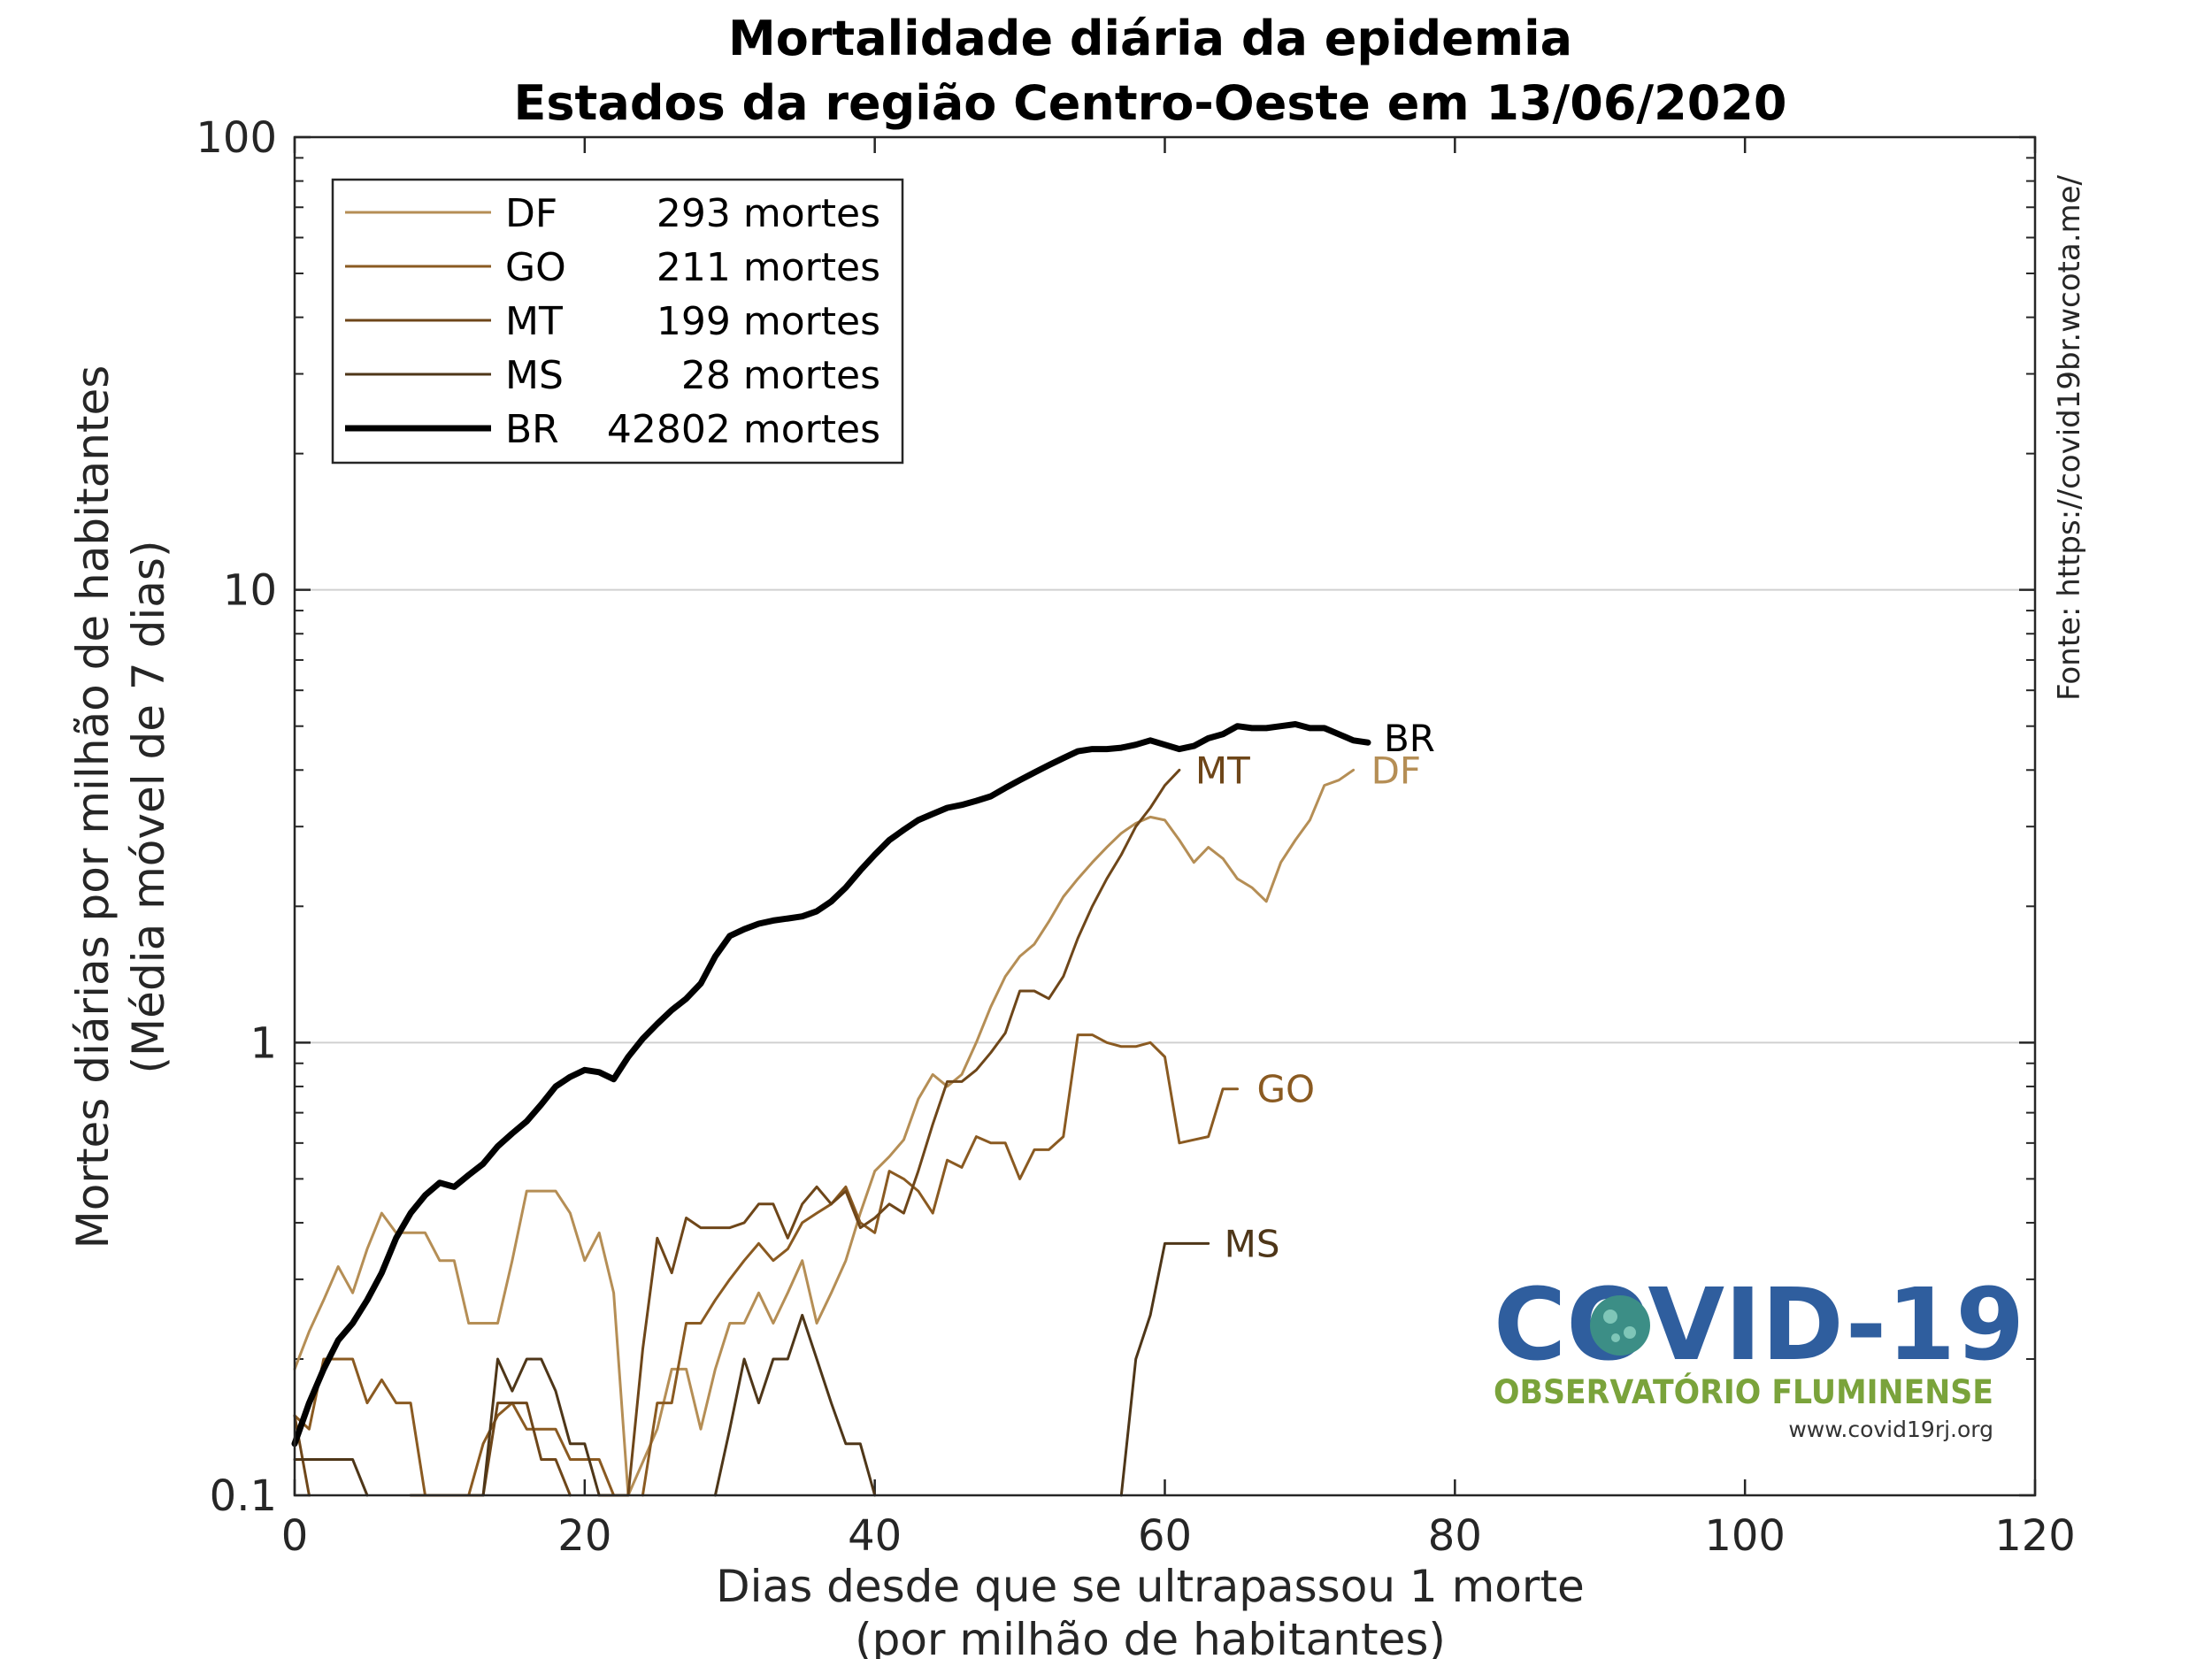 Image resolution: width=2212 pixels, height=1659 pixels. What do you see at coordinates (1151, 1587) in the screenshot?
I see `x-axis-label: Dias desde que se ultrapassou 1 morte` at bounding box center [1151, 1587].